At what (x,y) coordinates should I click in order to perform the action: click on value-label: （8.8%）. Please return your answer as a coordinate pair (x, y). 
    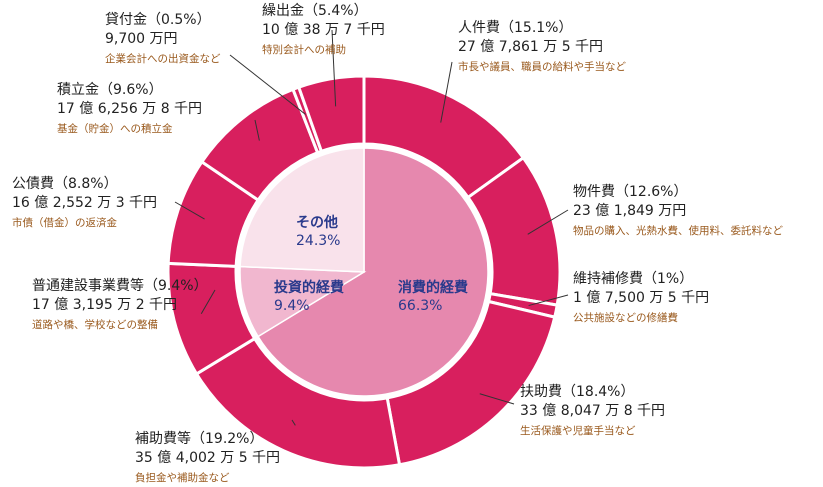
    Looking at the image, I should click on (86, 184).